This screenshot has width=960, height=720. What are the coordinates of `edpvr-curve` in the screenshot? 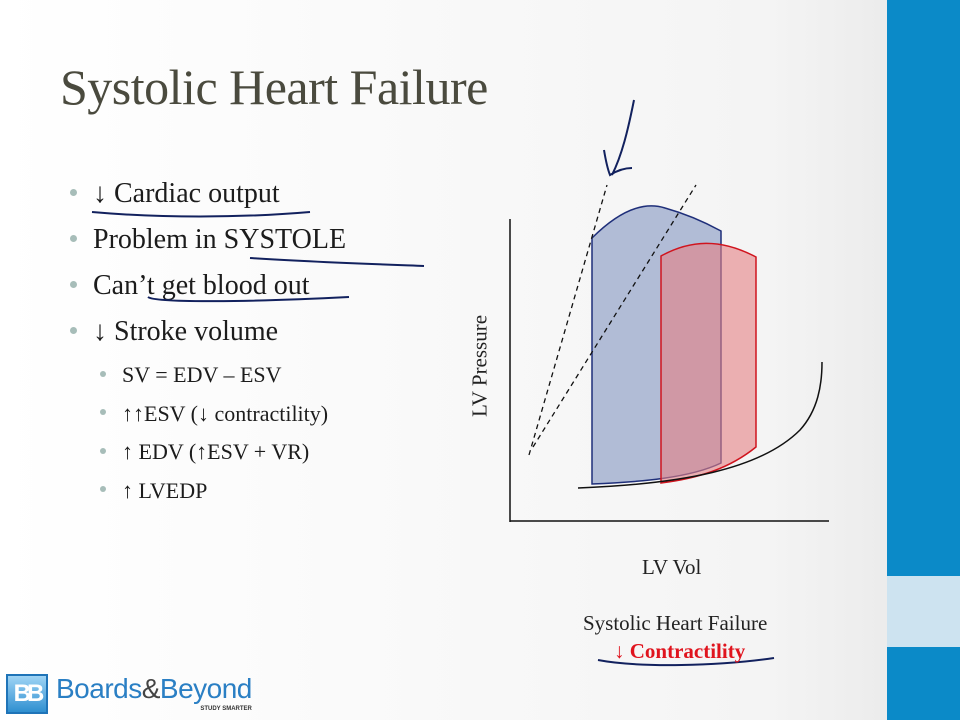 It's located at (700, 425).